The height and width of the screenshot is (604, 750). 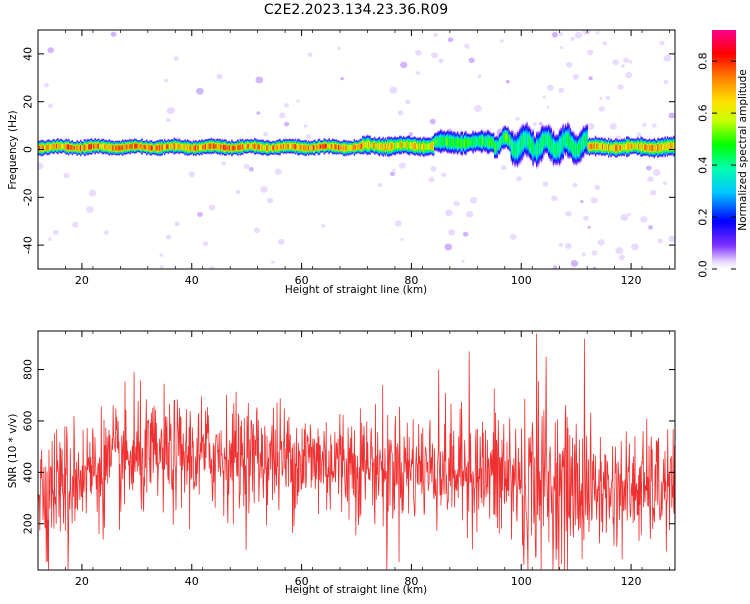 What do you see at coordinates (28, 420) in the screenshot?
I see `y-tick-label: 600` at bounding box center [28, 420].